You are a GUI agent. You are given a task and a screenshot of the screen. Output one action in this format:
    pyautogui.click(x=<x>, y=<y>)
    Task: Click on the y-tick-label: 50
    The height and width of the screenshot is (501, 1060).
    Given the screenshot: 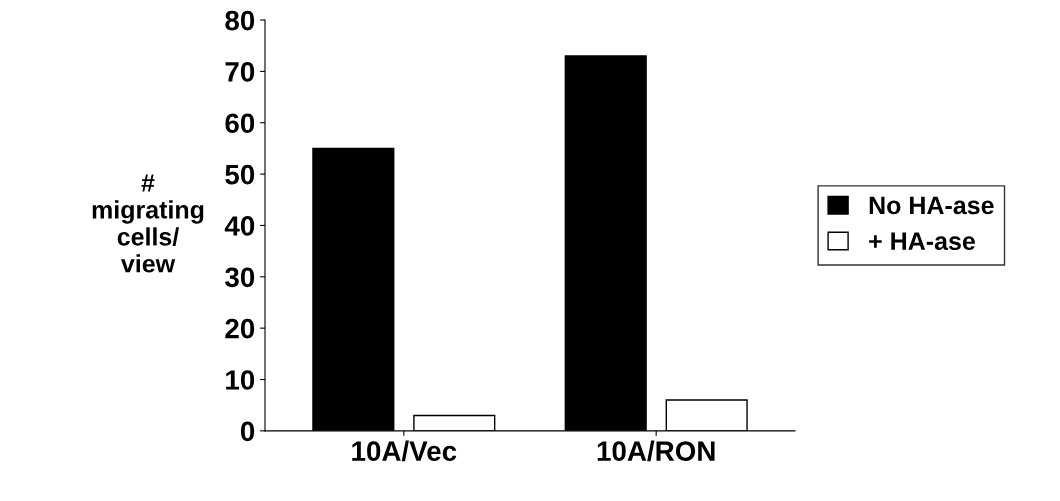 What is the action you would take?
    pyautogui.click(x=240, y=174)
    